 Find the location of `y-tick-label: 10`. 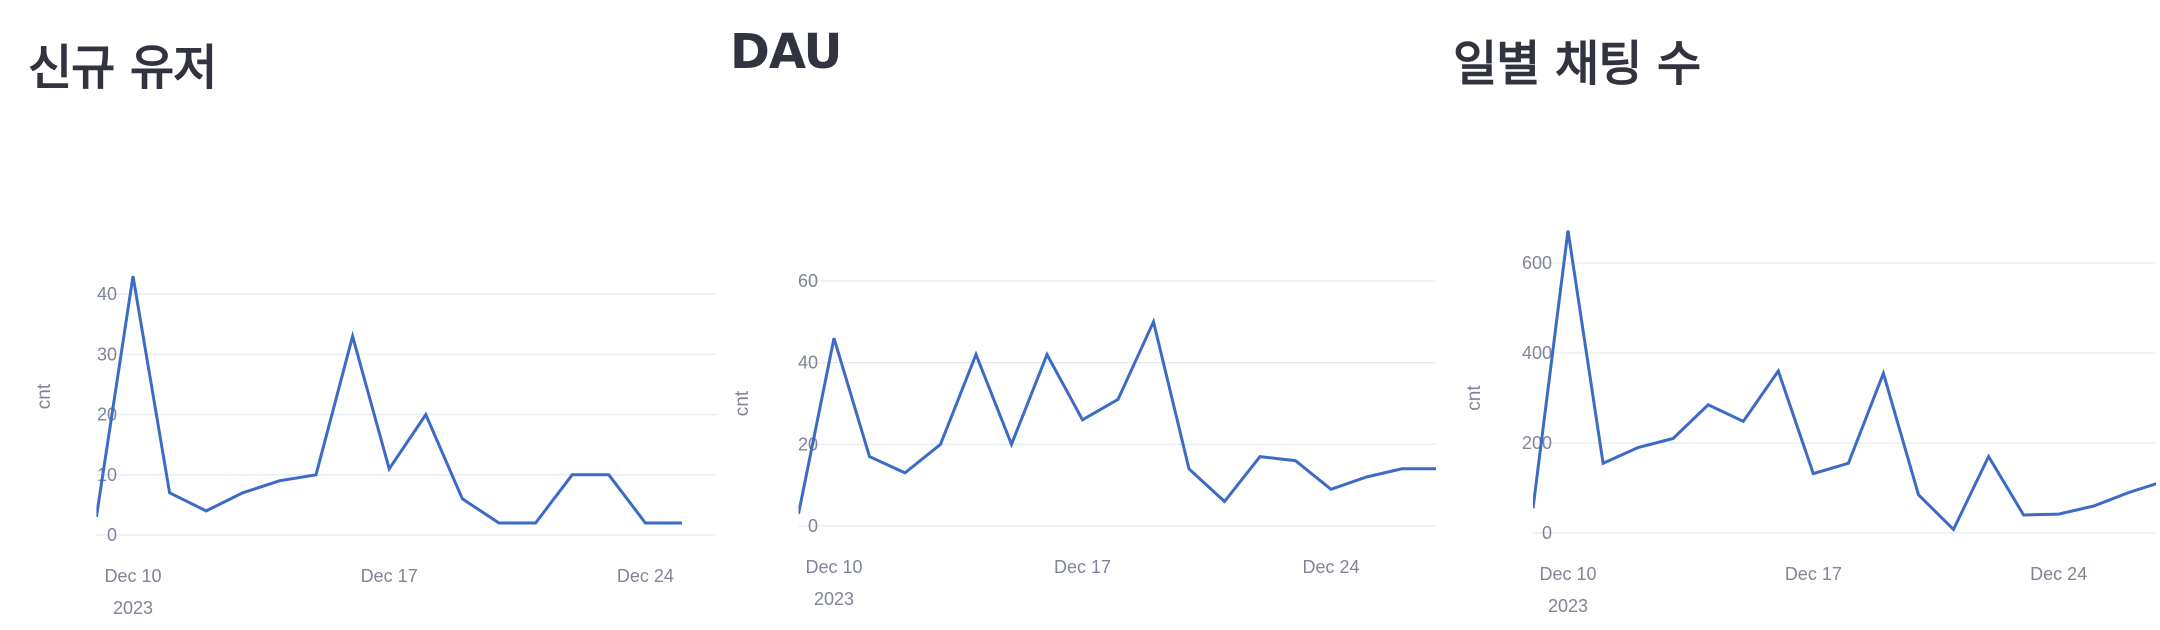

y-tick-label: 10 is located at coordinates (107, 475).